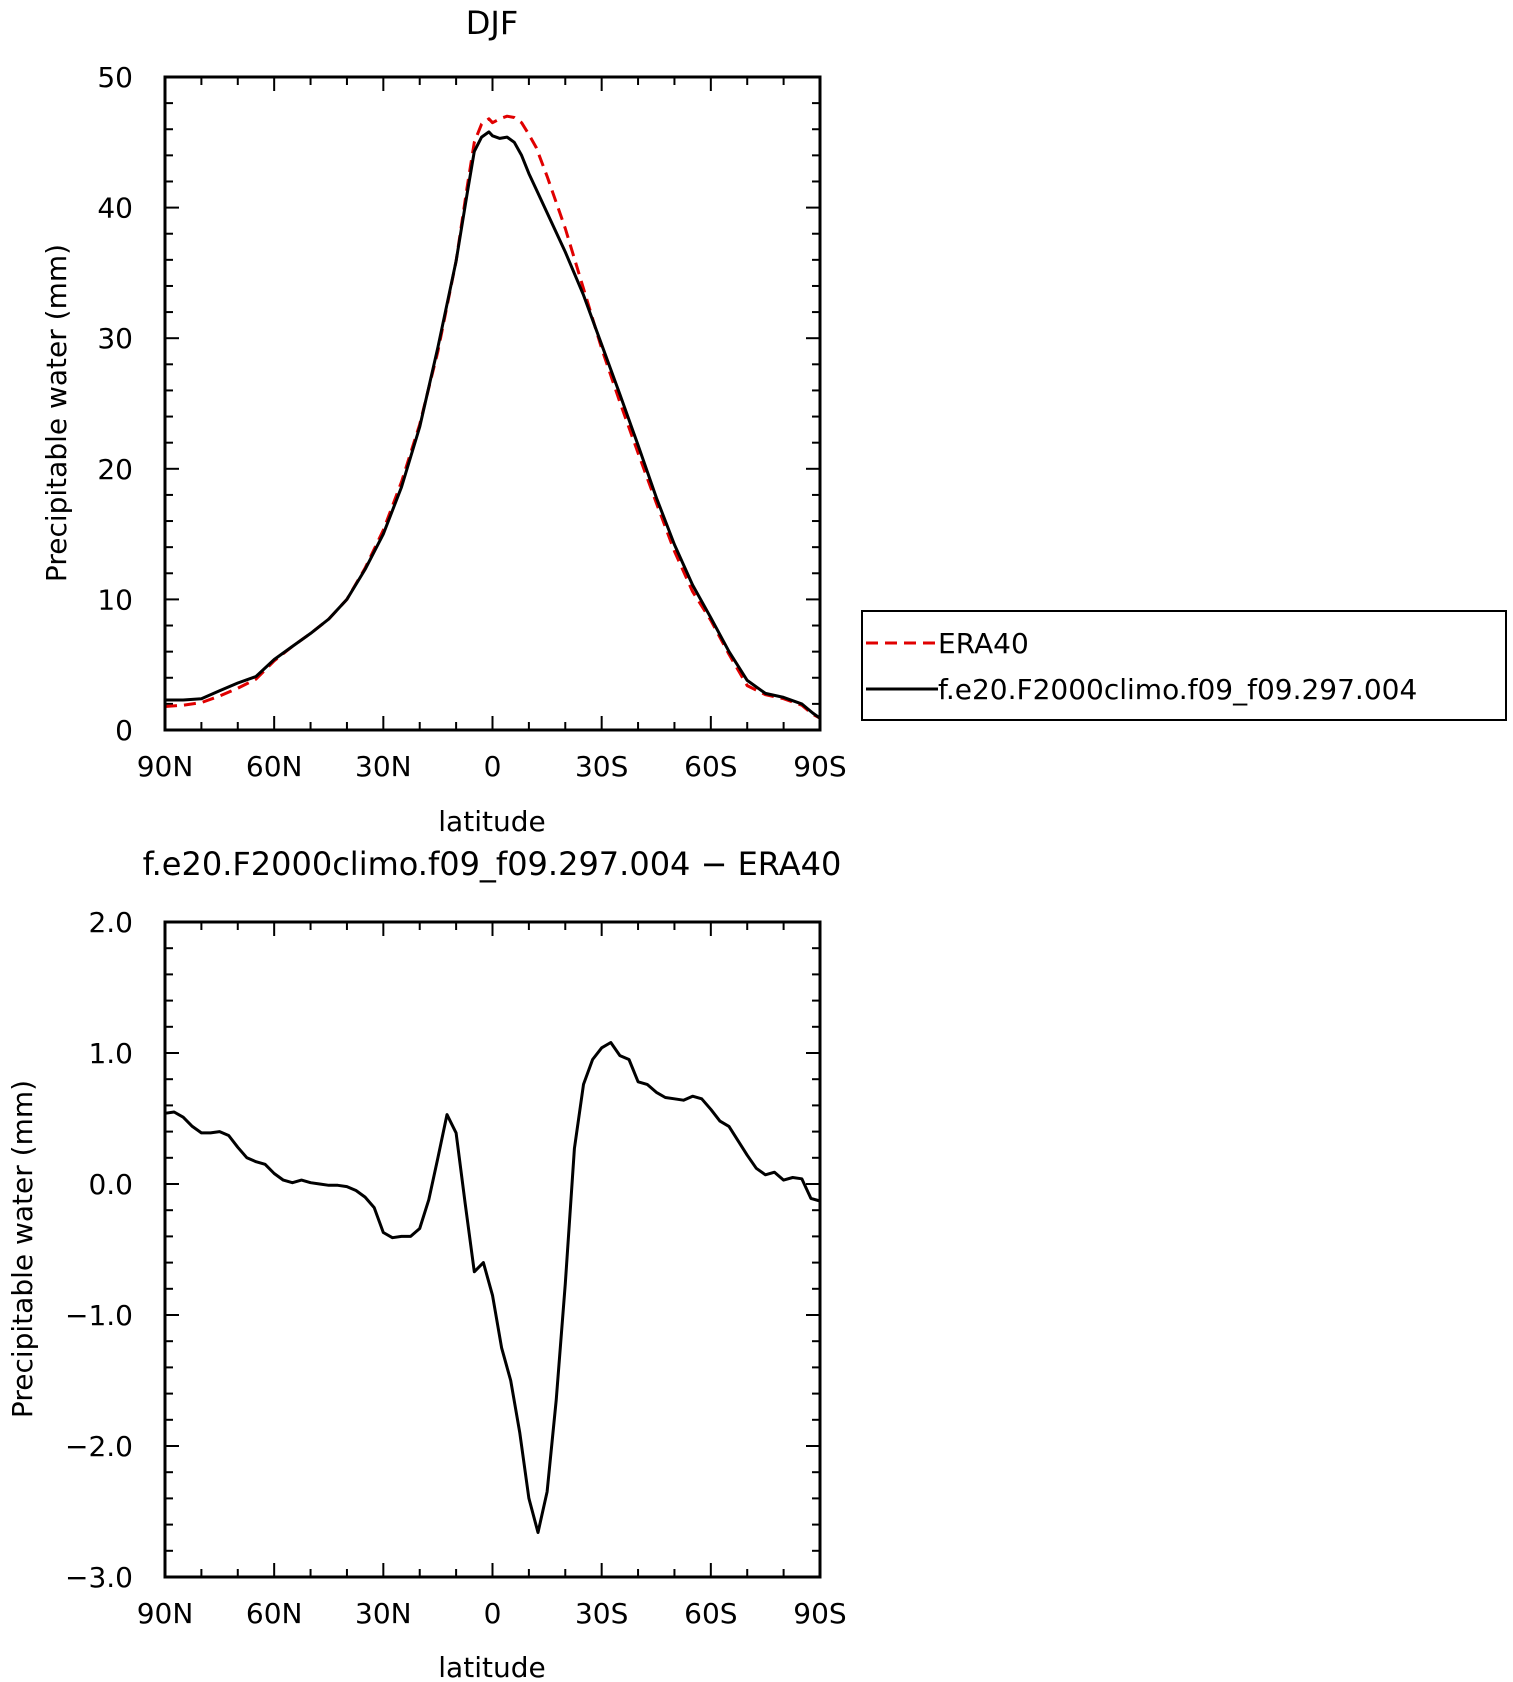 This screenshot has width=1513, height=1682. What do you see at coordinates (99, 1577) in the screenshot?
I see `panel2-y-tick-label: −3.0` at bounding box center [99, 1577].